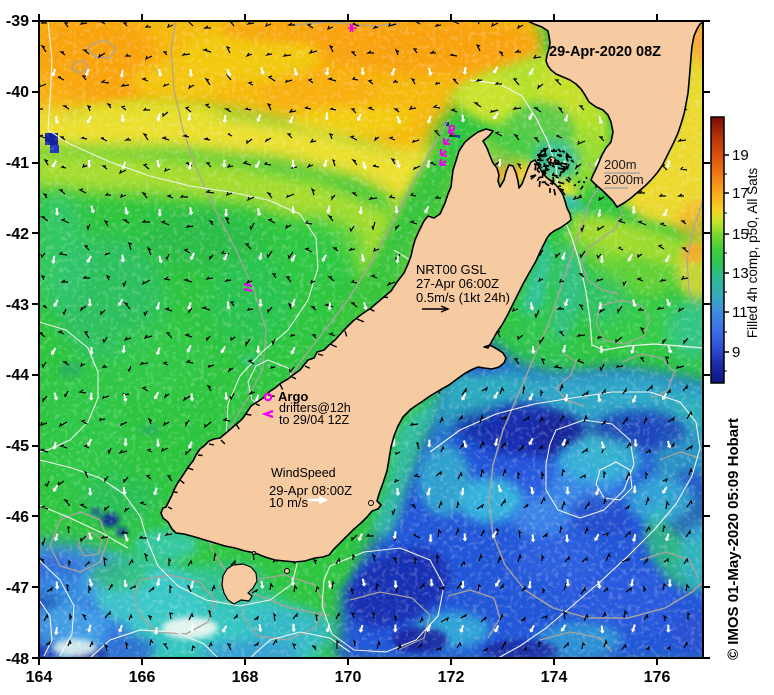 The height and width of the screenshot is (695, 774). Describe the element at coordinates (740, 193) in the screenshot. I see `svg-text: 17` at that location.